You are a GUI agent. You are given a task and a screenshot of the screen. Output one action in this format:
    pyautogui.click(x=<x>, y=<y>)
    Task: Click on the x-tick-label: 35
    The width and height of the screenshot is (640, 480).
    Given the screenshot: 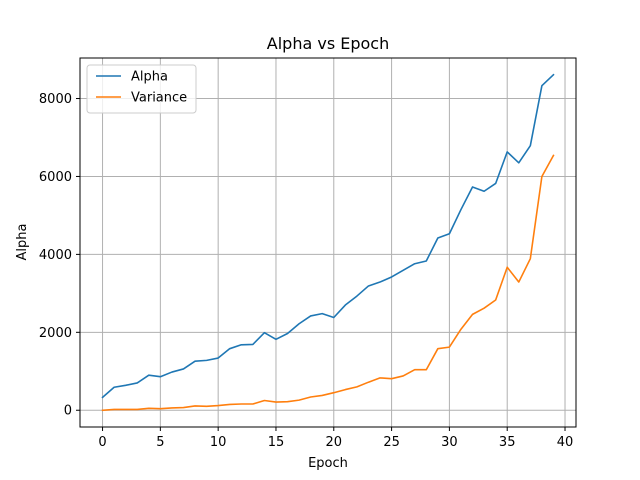 What is the action you would take?
    pyautogui.click(x=507, y=442)
    